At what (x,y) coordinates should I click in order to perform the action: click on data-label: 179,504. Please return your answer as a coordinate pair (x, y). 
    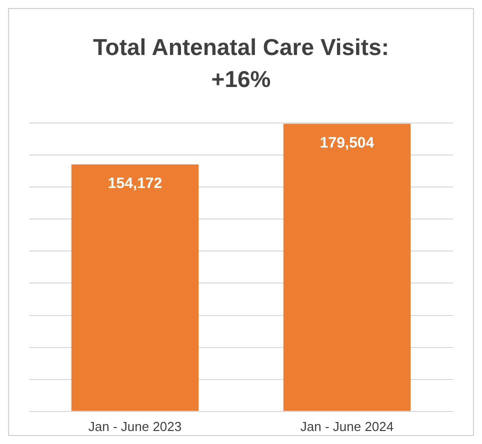
    Looking at the image, I should click on (347, 143).